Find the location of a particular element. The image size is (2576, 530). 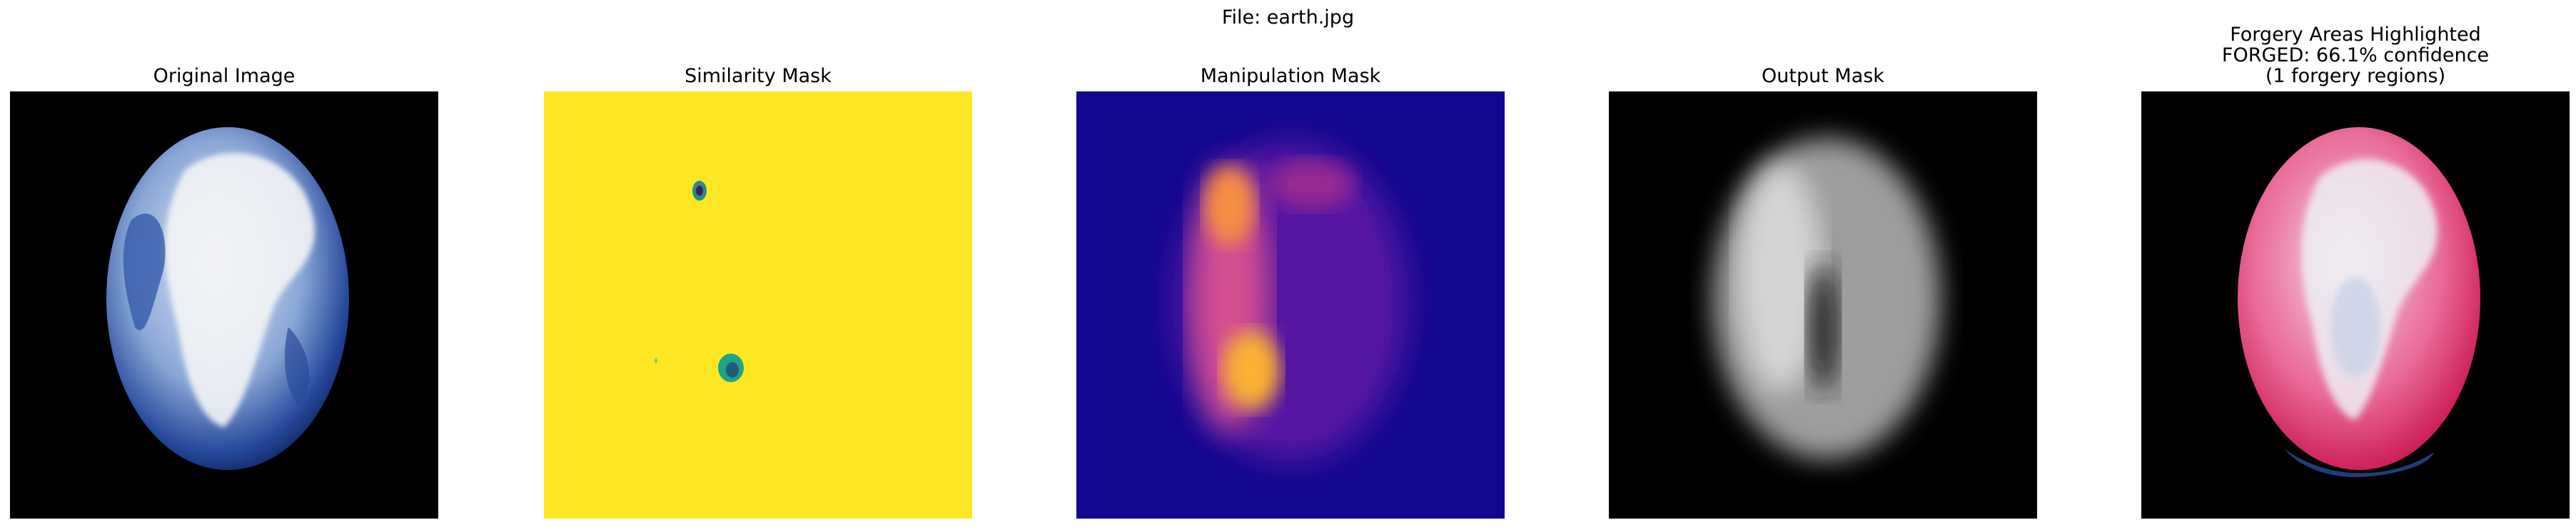

forgery-title-line-2: FORGED: 66.1% confidence is located at coordinates (2355, 55).